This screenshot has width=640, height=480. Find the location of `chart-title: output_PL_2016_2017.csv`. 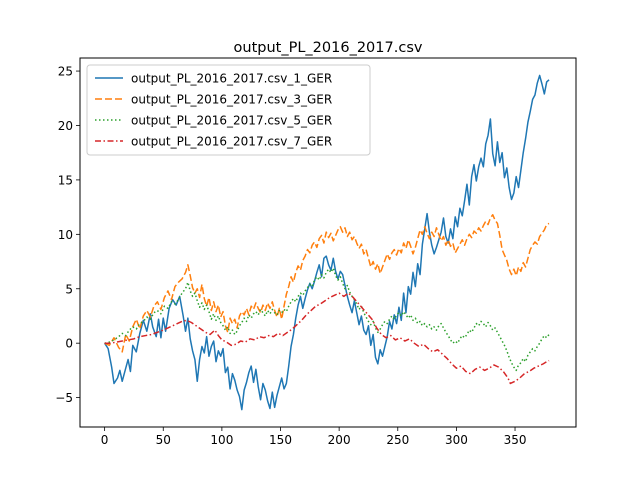

chart-title: output_PL_2016_2017.csv is located at coordinates (328, 48).